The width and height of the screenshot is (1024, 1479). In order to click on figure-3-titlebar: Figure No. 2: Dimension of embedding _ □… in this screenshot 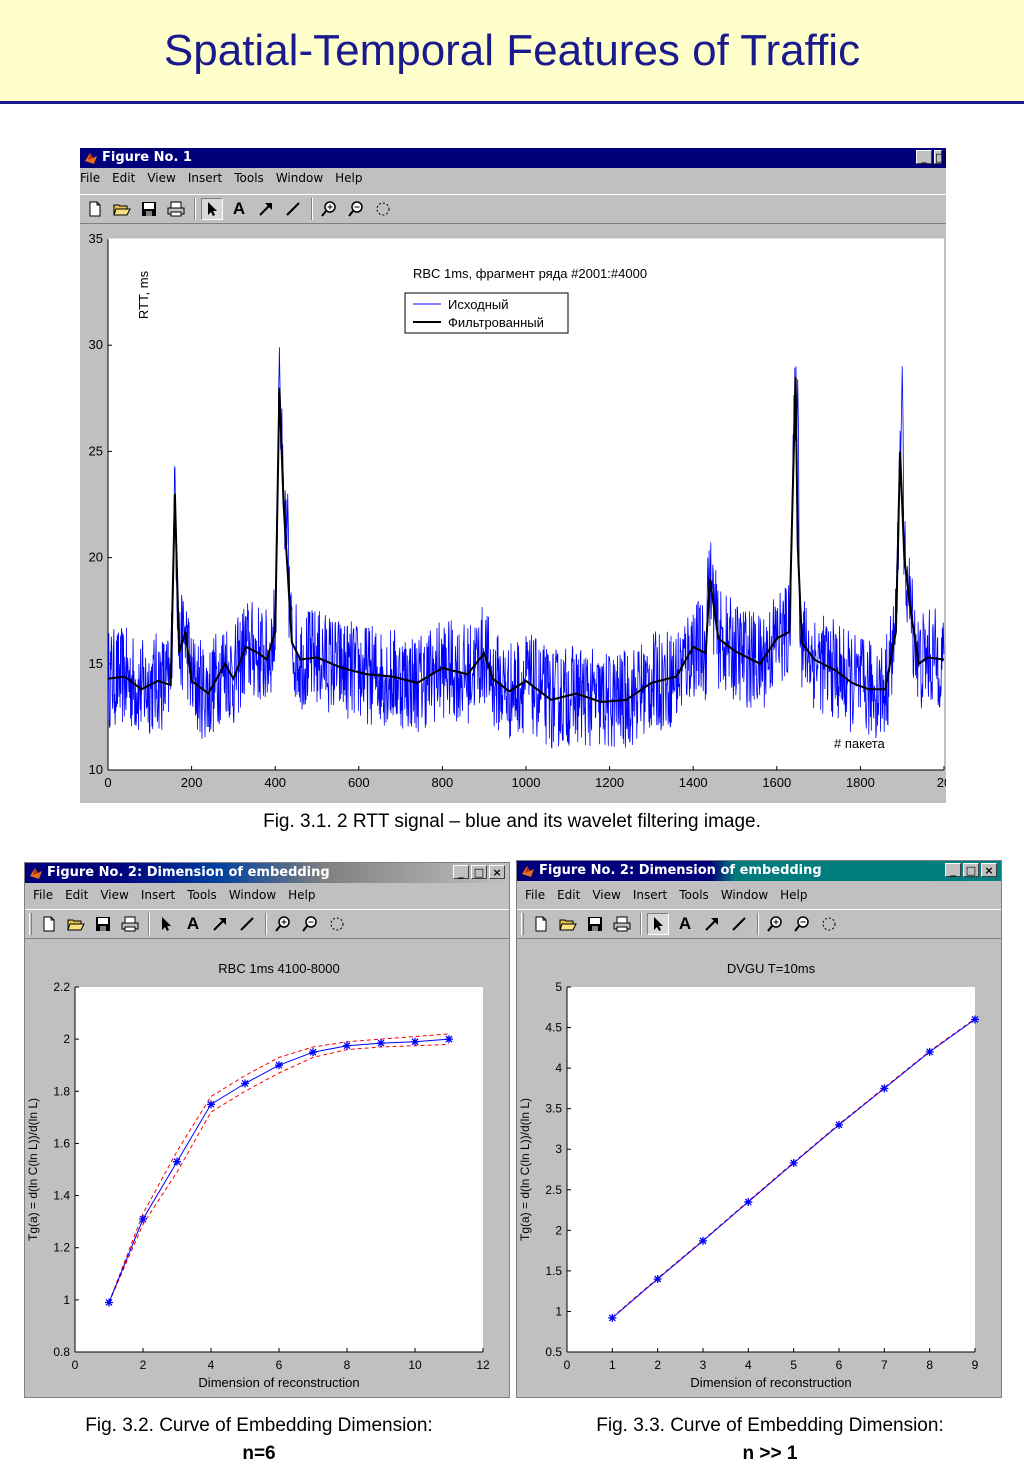, I will do `click(759, 871)`.